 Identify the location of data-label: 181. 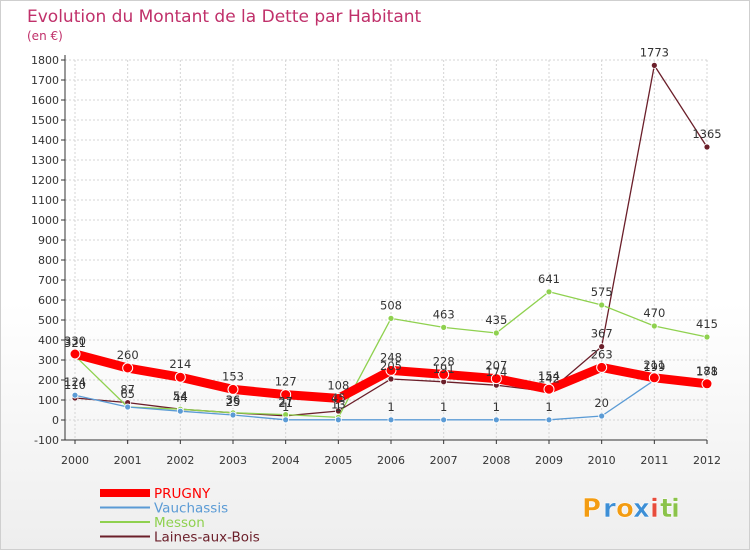
(707, 371).